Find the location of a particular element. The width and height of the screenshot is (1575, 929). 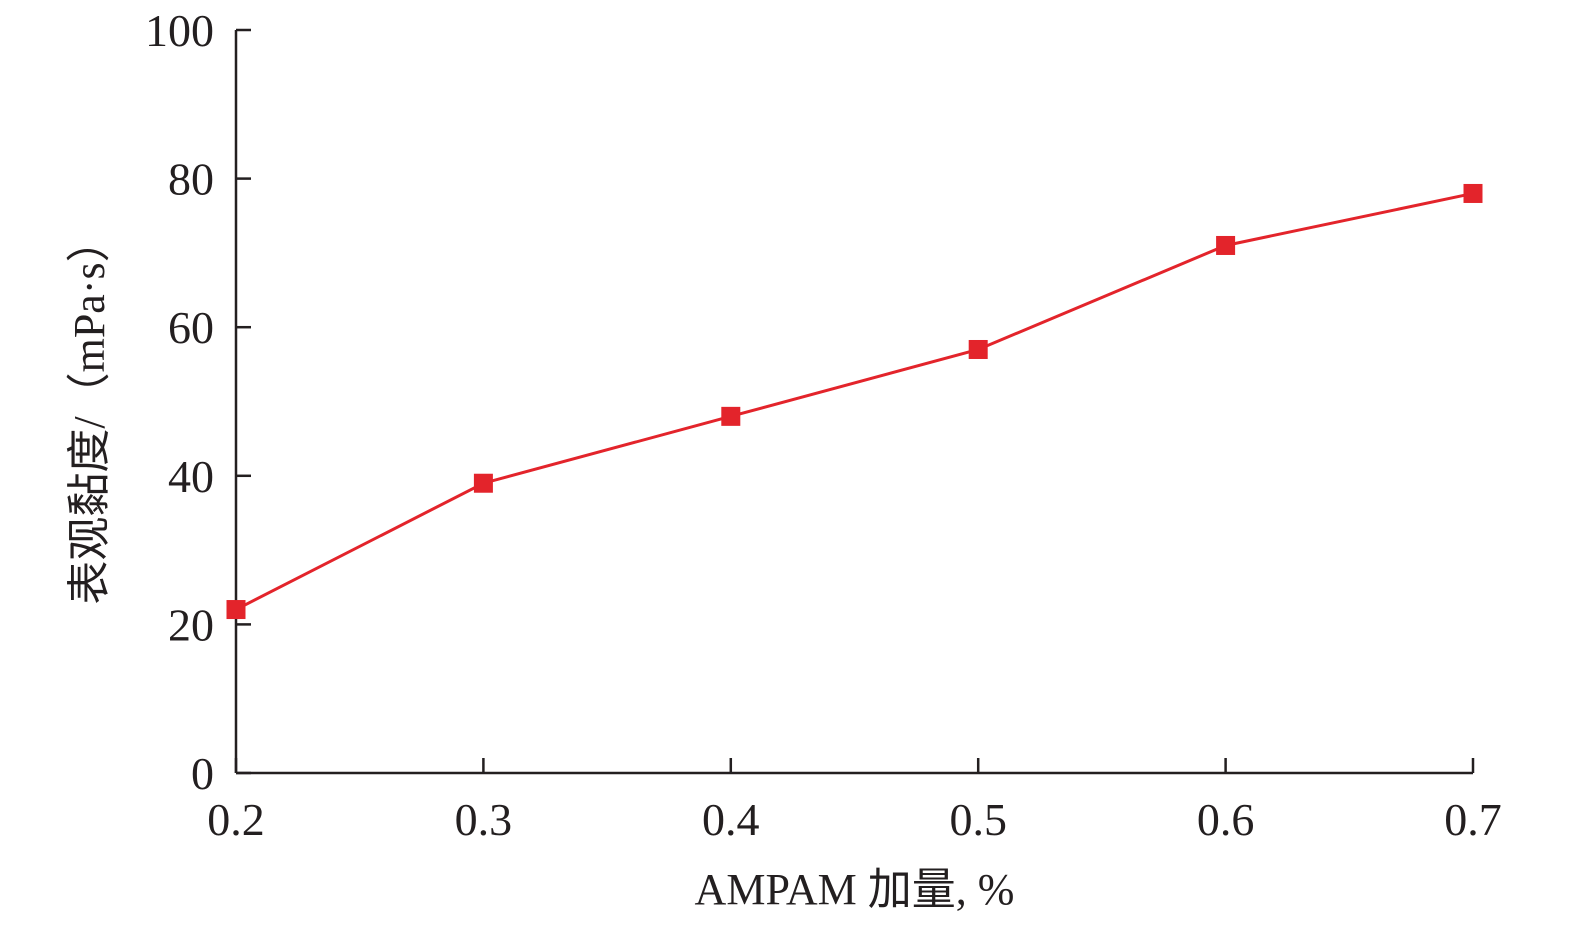

x-ticks: 0.2 0.3 0.4 0.5 0.6 0.7 is located at coordinates (854, 801).